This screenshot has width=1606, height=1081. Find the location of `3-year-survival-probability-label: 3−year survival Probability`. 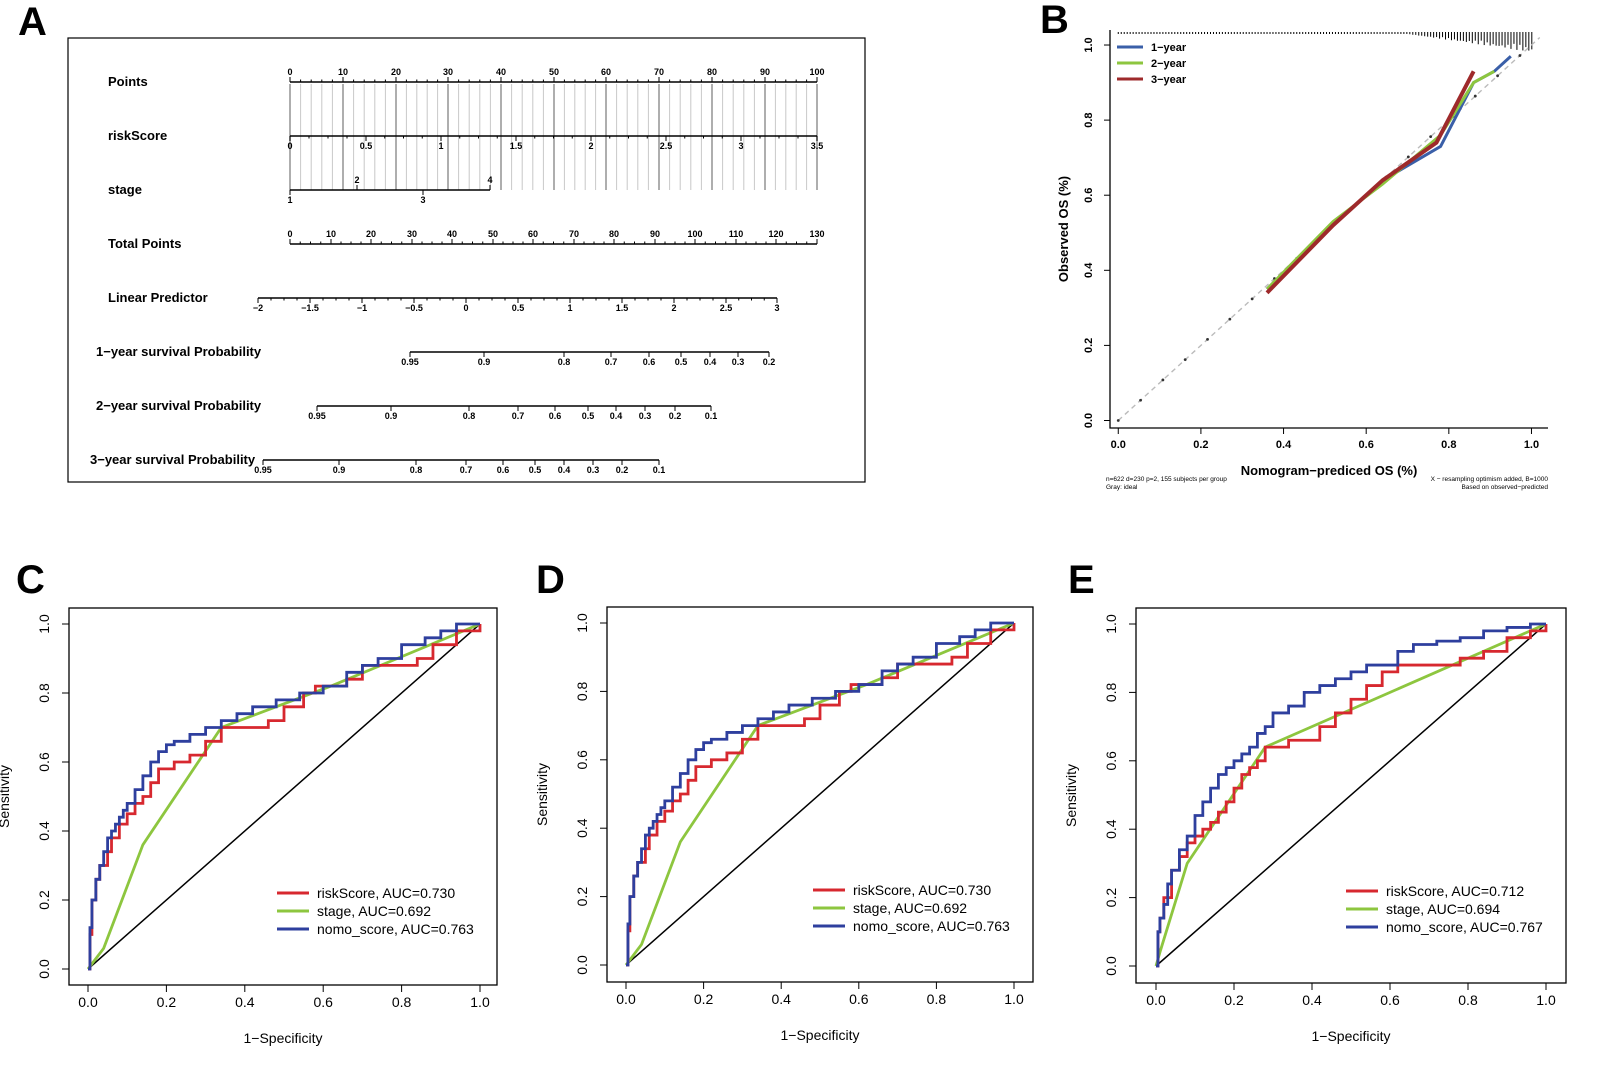

3-year-survival-probability-label: 3−year survival Probability is located at coordinates (173, 459).